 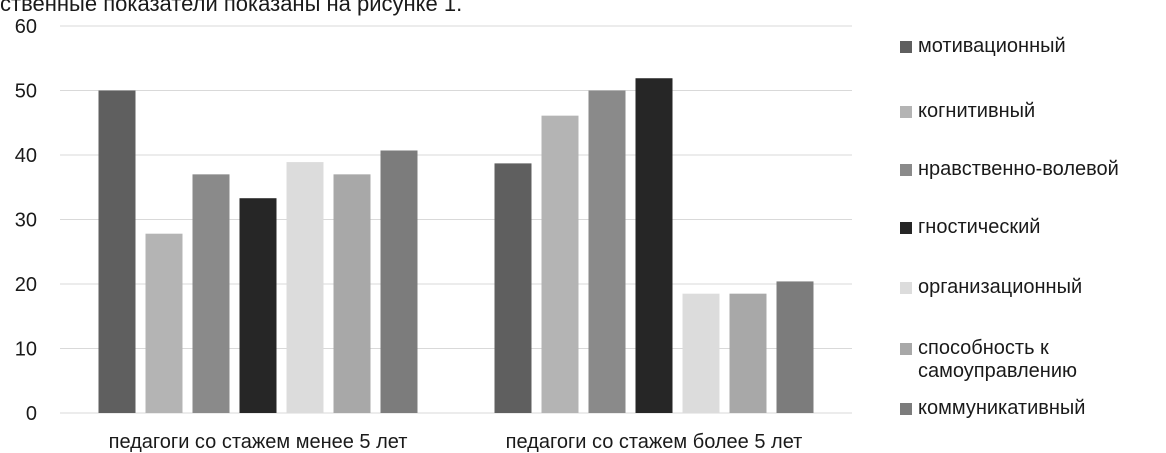 I want to click on legend-item: мотивационный, so click(x=983, y=46).